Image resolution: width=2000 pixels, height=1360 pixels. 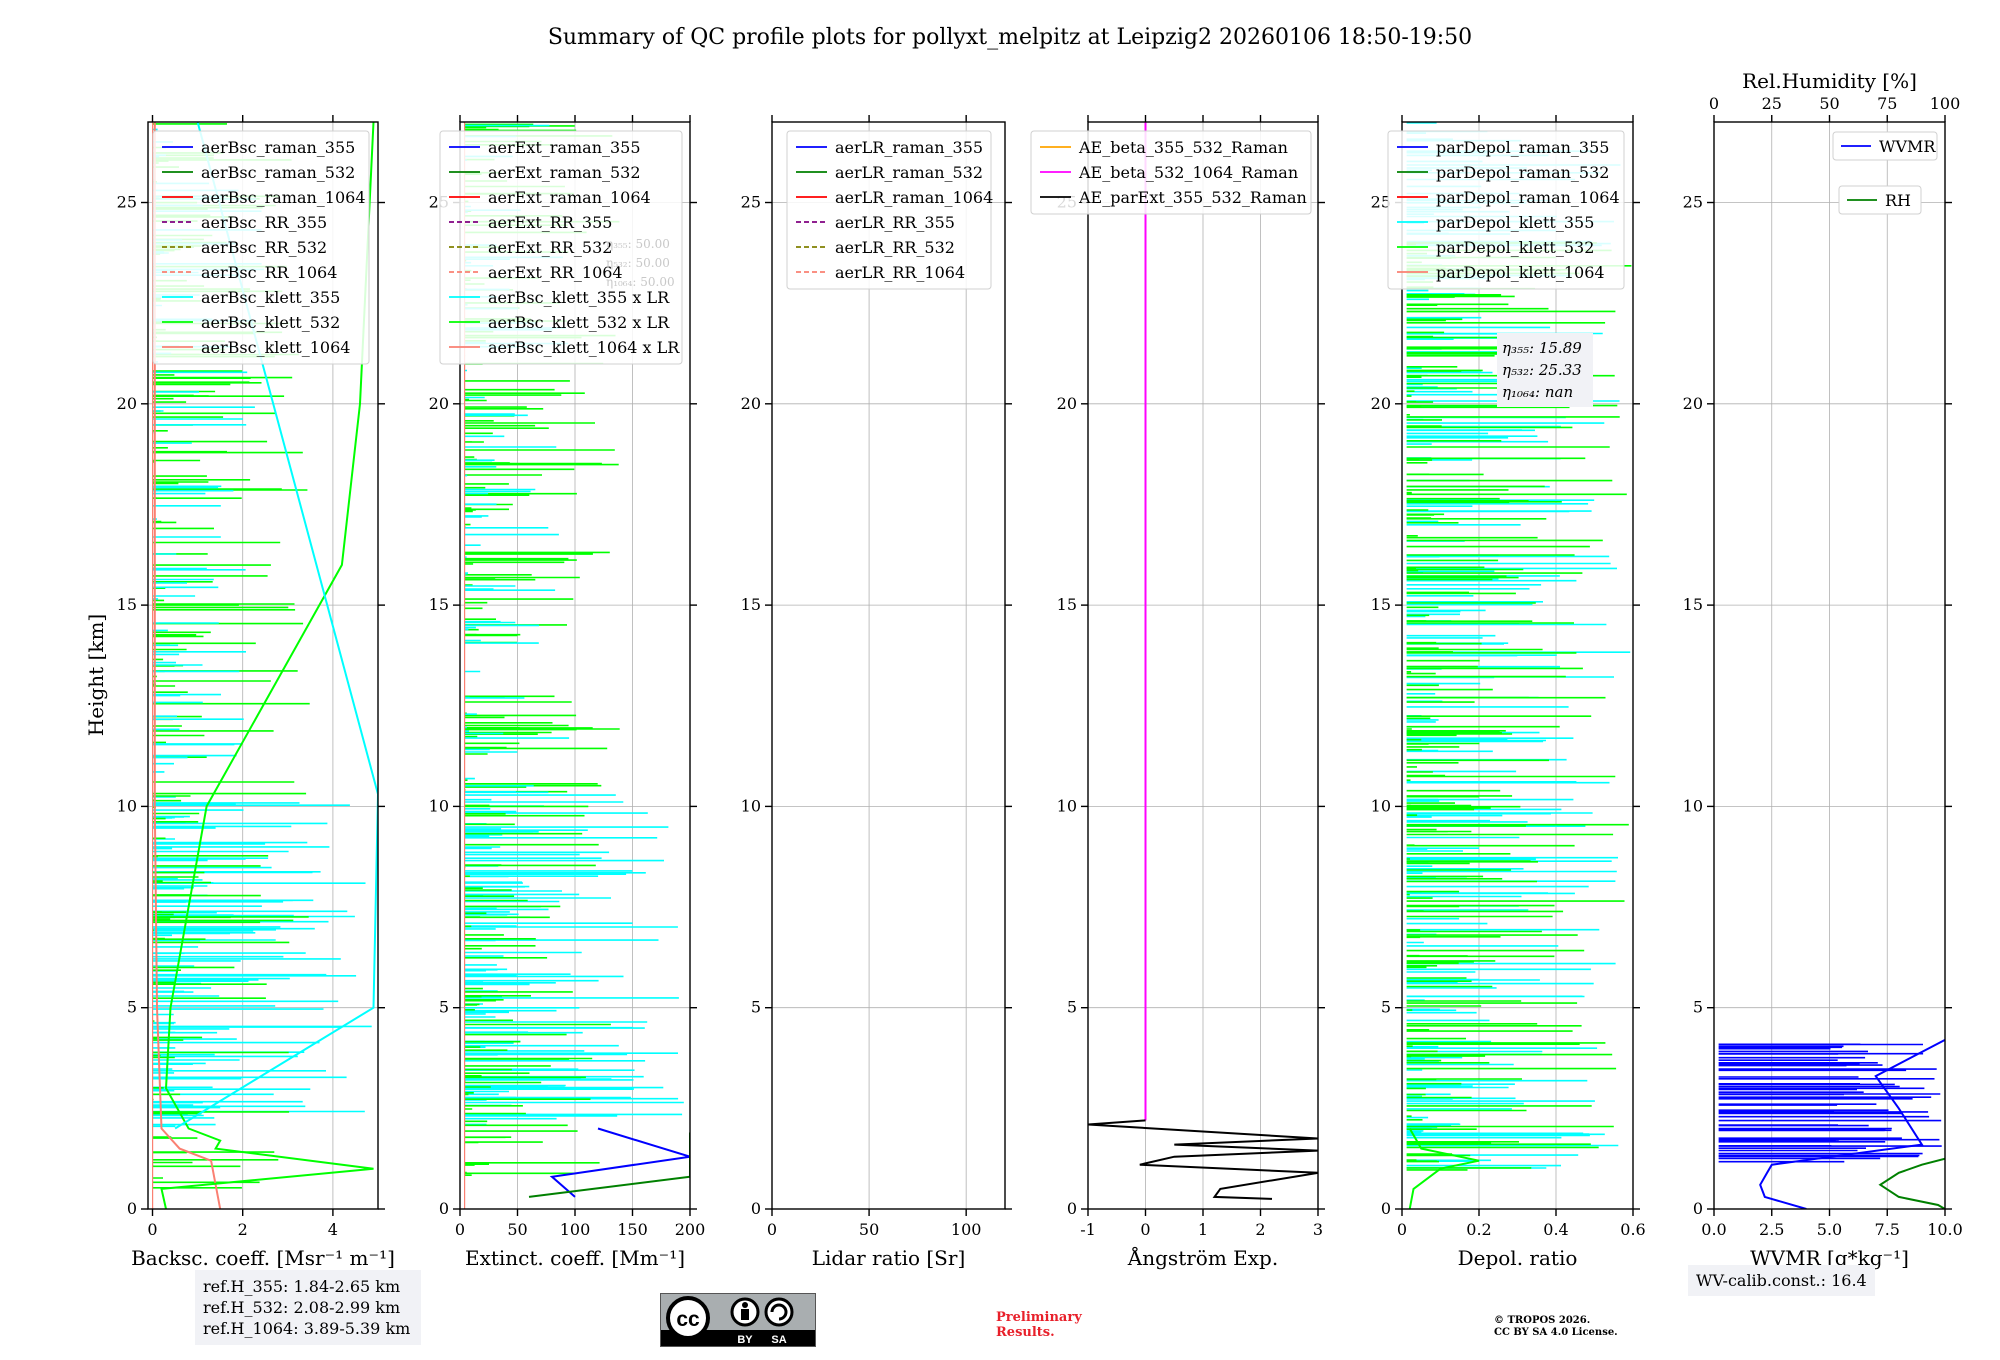 I want to click on legend-label: aerExt_raman_355, so click(x=564, y=147).